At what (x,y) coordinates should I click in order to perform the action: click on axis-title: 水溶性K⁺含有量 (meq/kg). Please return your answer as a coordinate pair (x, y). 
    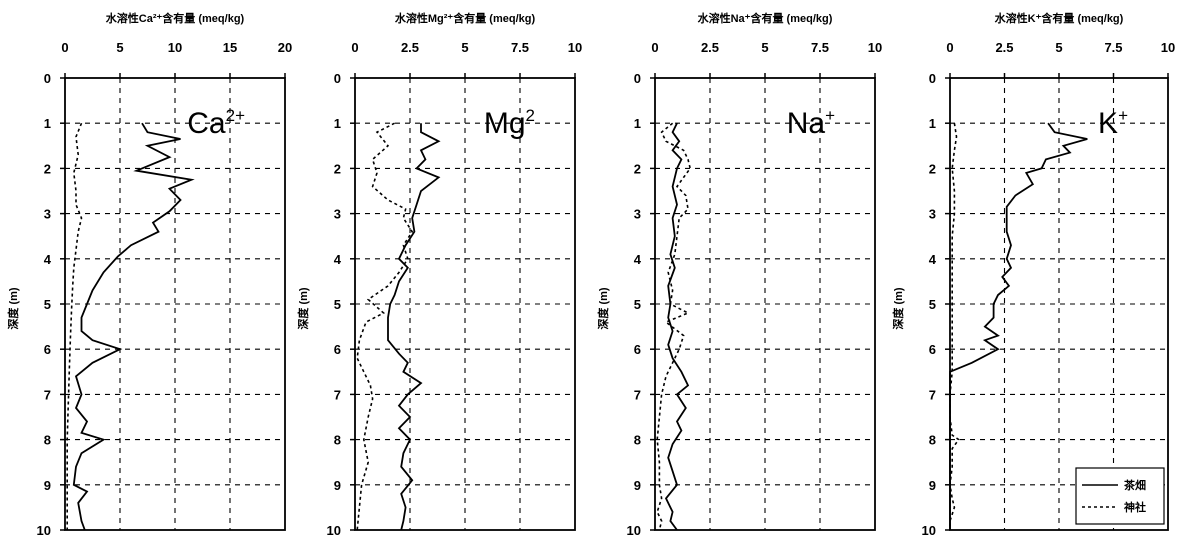
    Looking at the image, I should click on (1059, 18).